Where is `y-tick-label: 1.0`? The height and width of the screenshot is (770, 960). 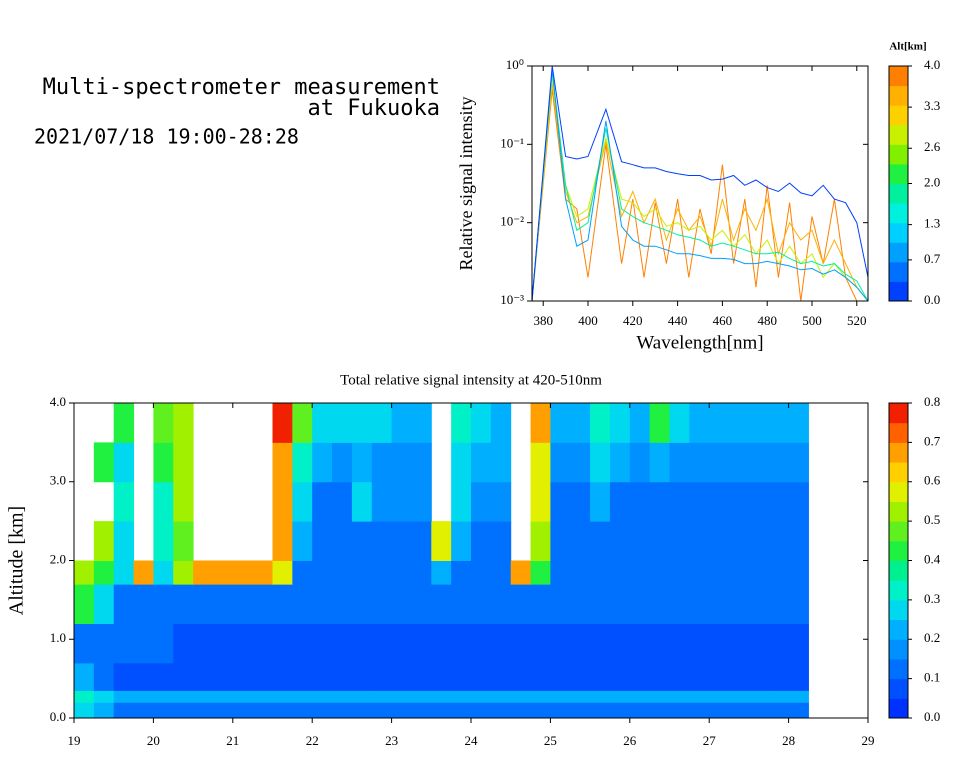 y-tick-label: 1.0 is located at coordinates (58, 637).